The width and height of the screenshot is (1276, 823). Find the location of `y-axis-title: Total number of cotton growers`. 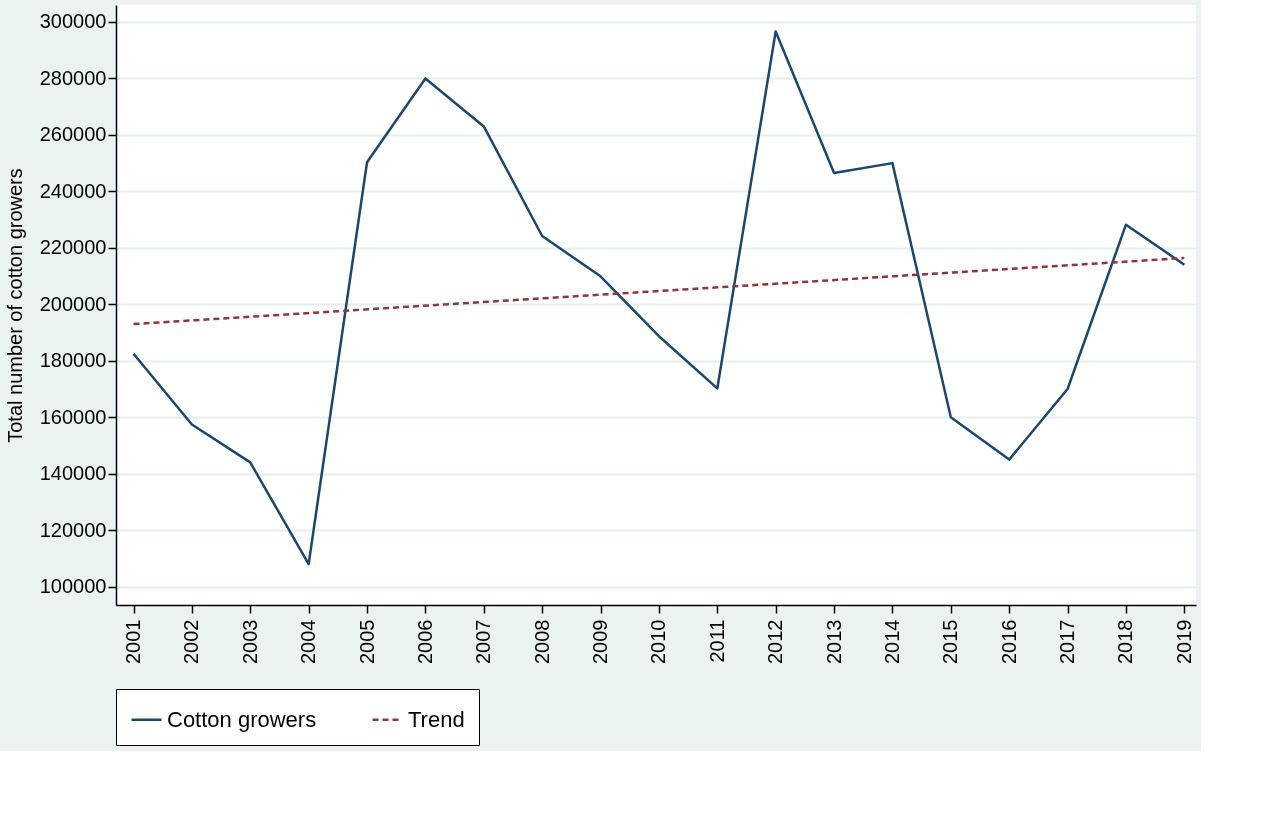

y-axis-title: Total number of cotton growers is located at coordinates (14, 305).